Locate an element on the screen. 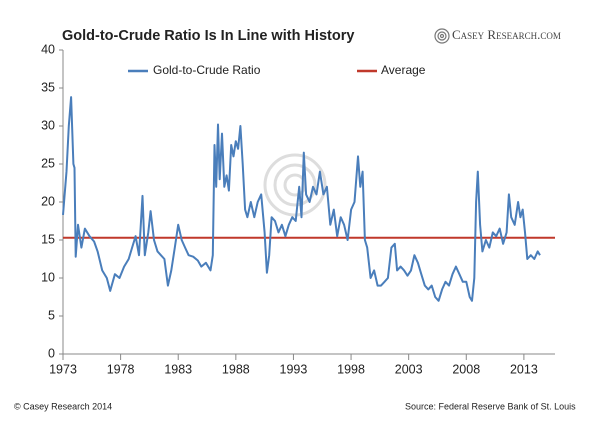 The image size is (593, 435). y-tick-label: 40 is located at coordinates (48, 49).